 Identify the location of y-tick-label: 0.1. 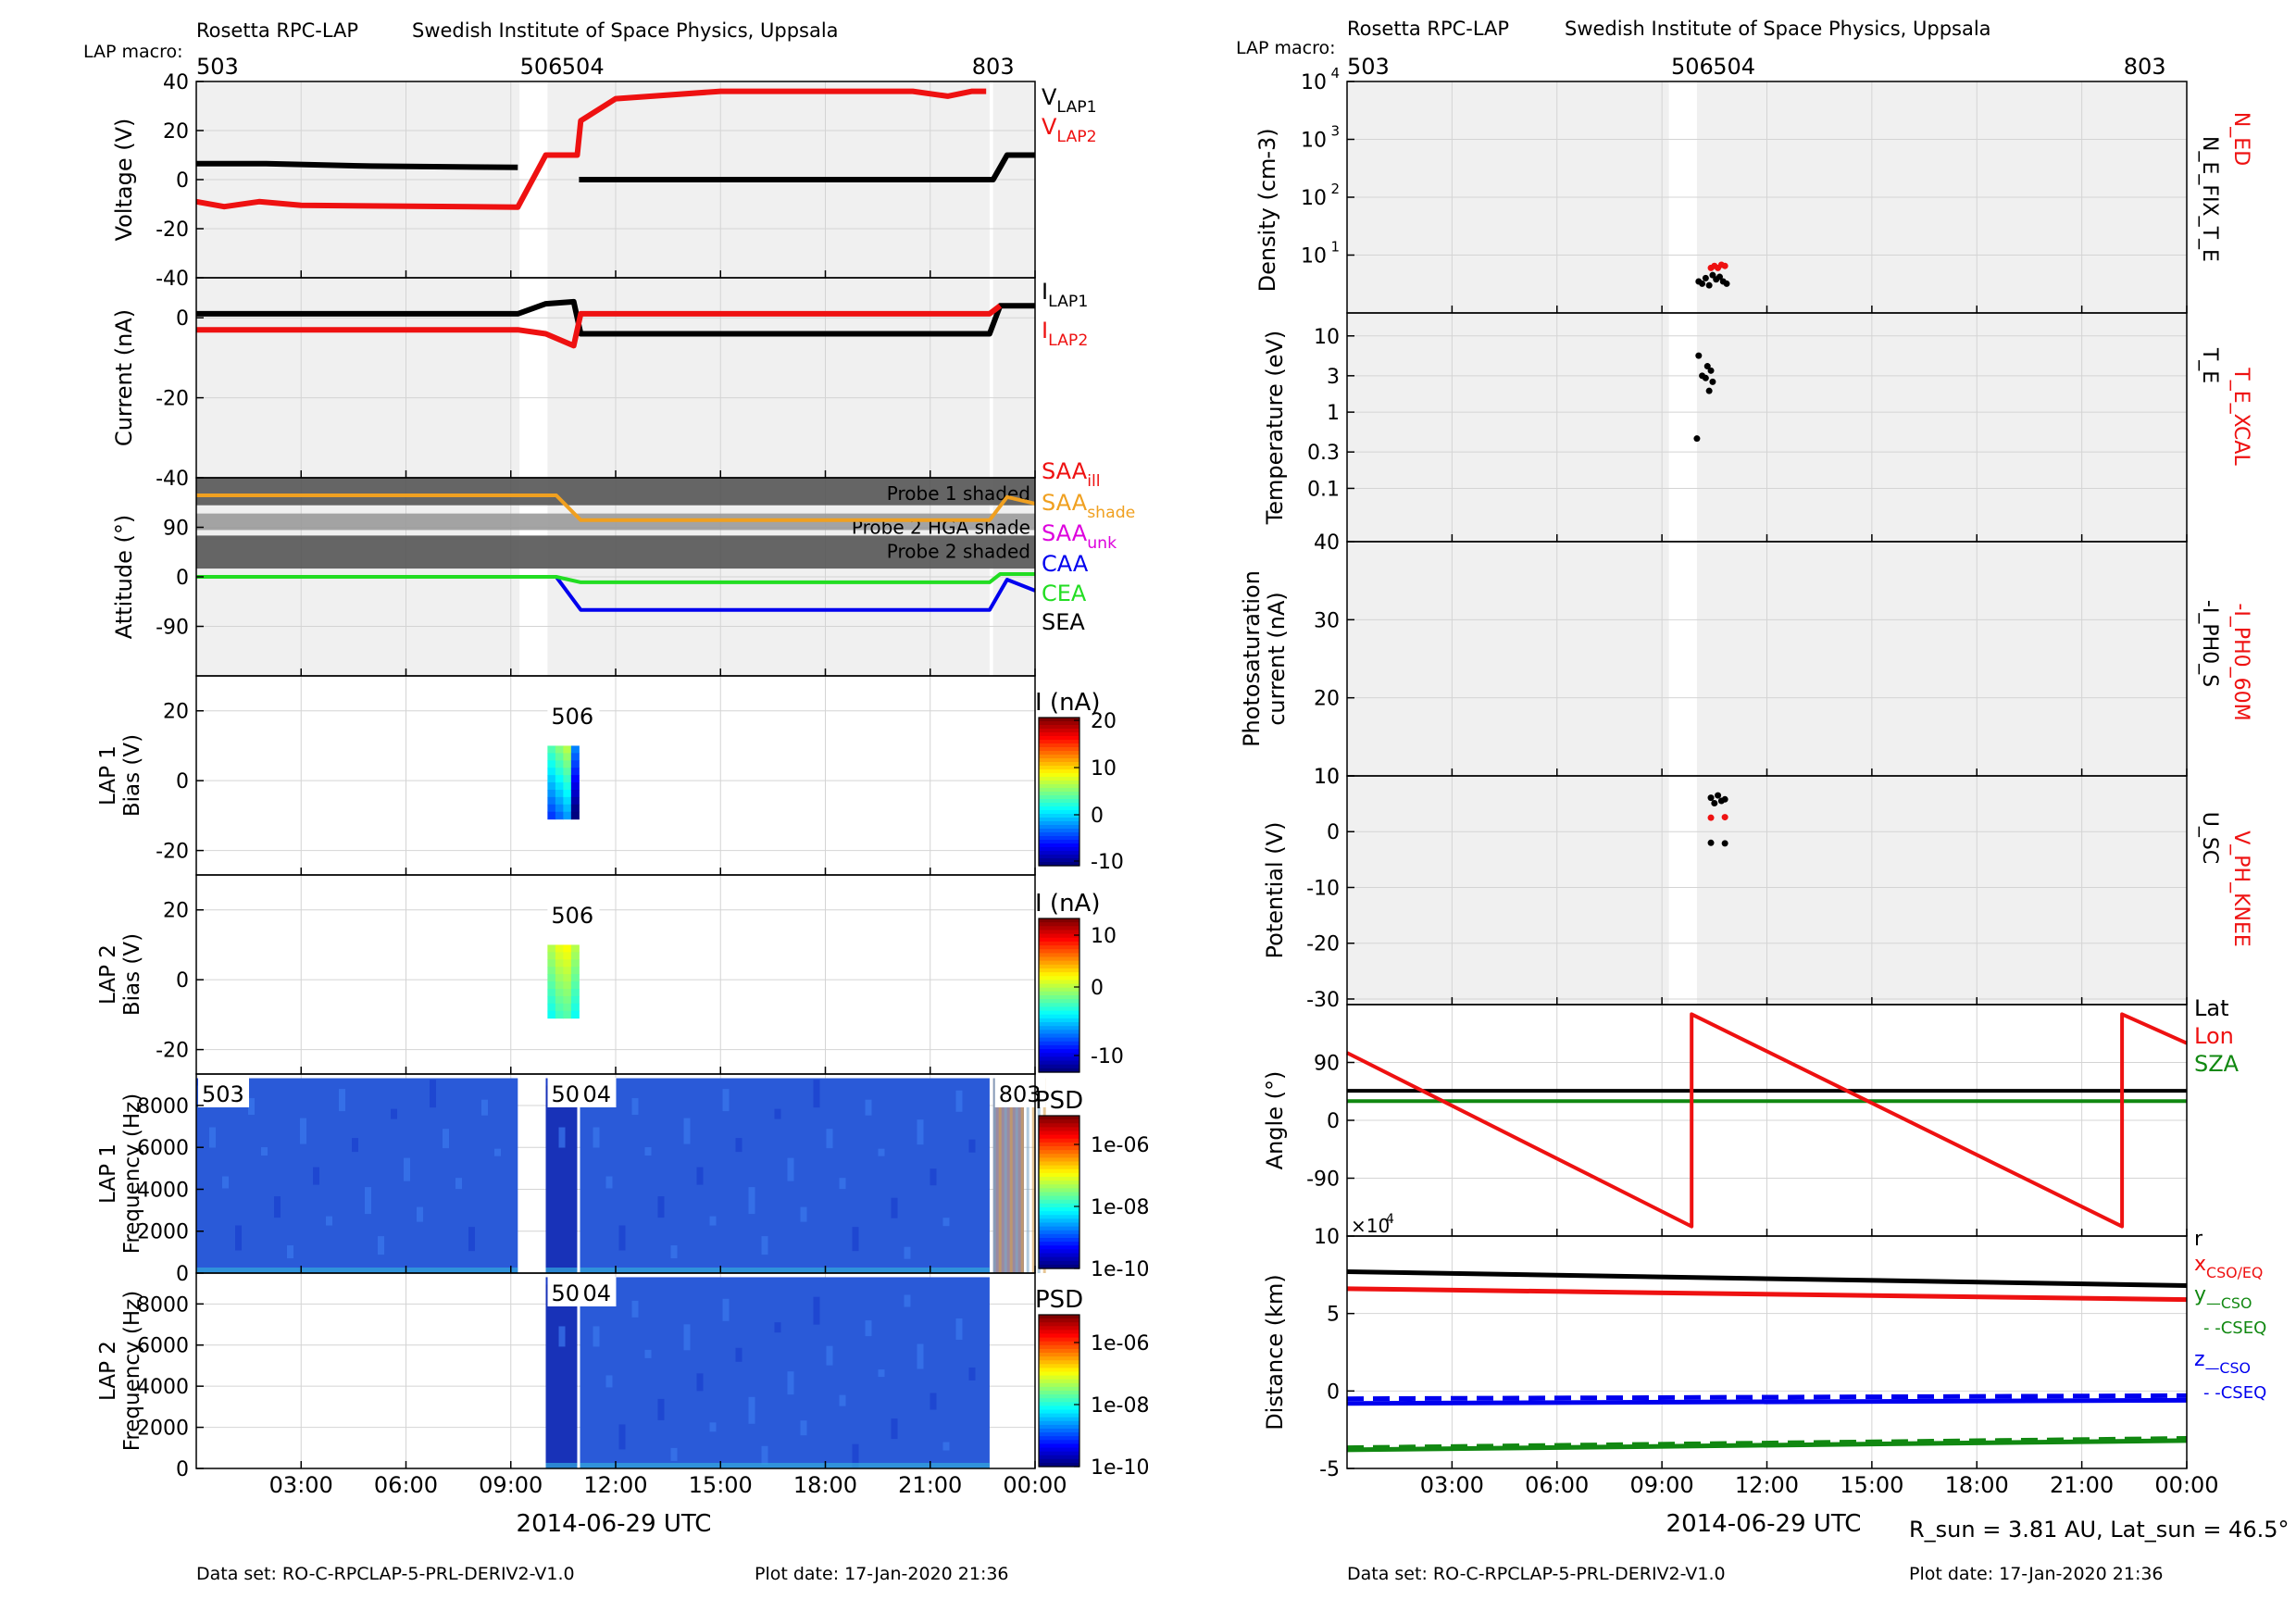
(1323, 489).